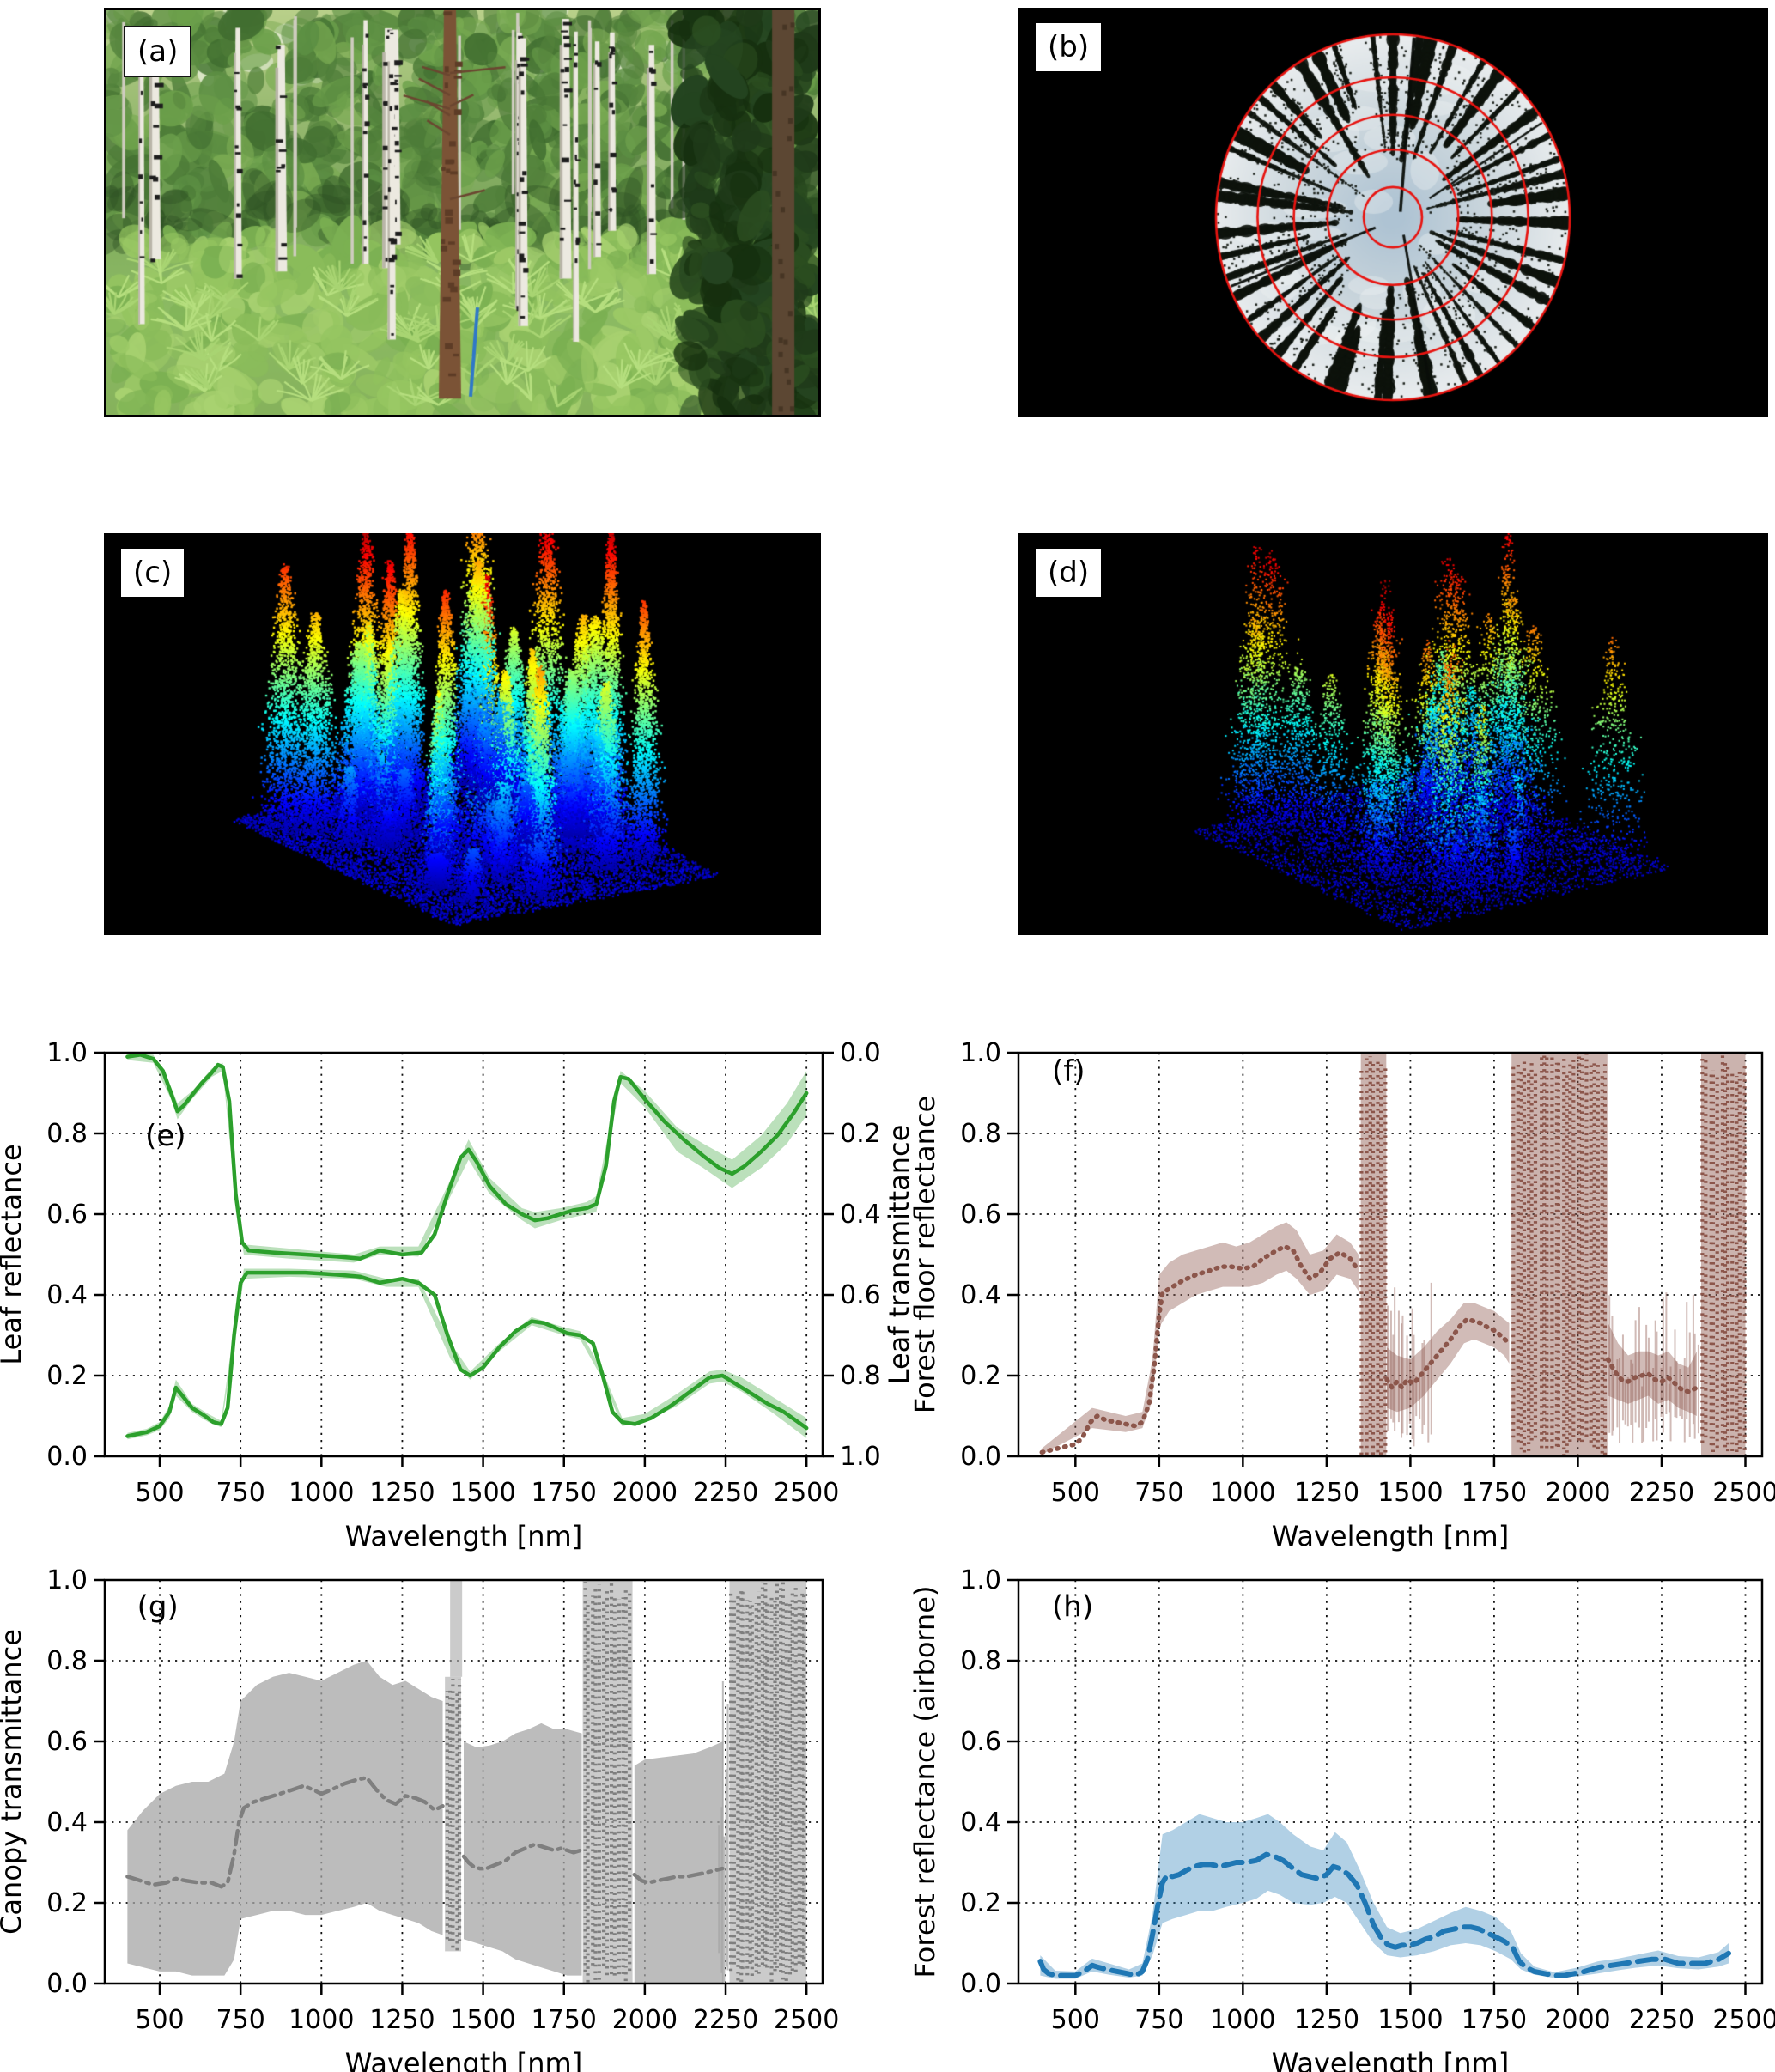  I want to click on y-axis-label: Forest reflectance (airborne), so click(925, 1782).